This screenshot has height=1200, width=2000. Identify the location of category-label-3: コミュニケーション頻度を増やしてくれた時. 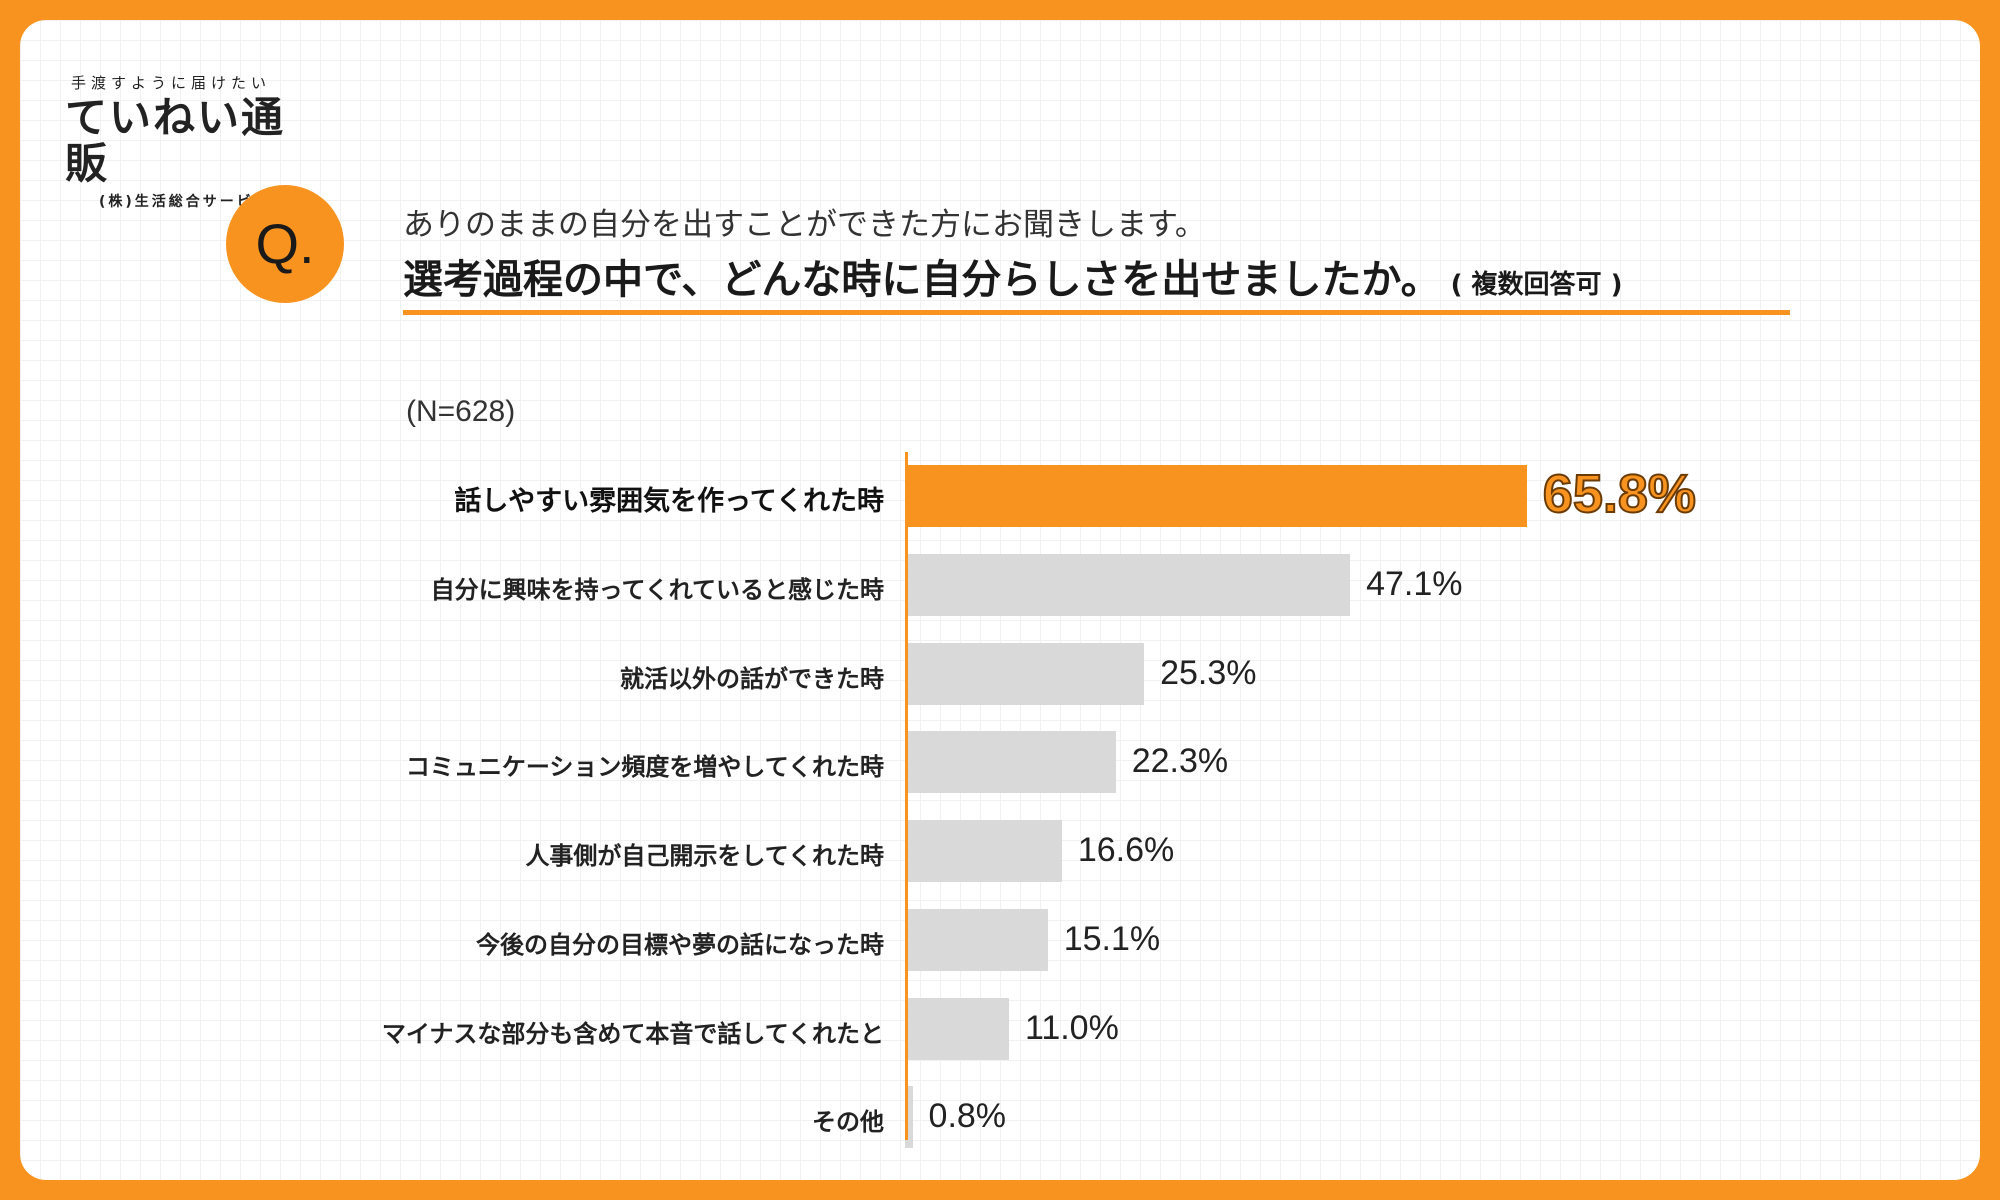
(644, 767).